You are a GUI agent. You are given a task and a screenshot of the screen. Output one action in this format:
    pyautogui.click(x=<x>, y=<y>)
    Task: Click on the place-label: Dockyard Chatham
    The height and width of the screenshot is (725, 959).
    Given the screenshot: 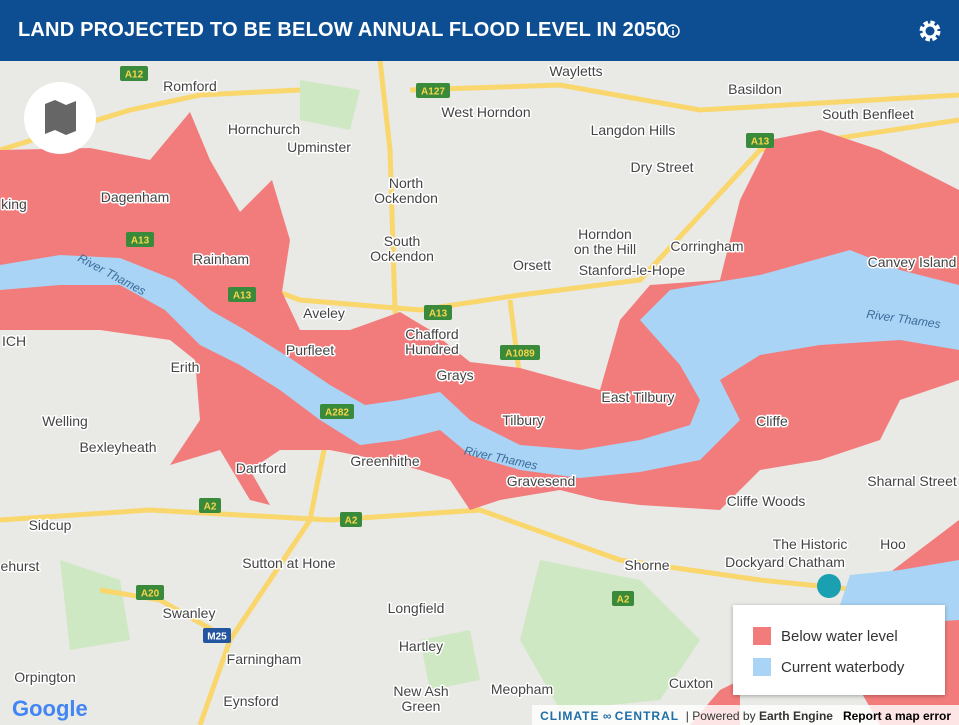 What is the action you would take?
    pyautogui.click(x=785, y=562)
    